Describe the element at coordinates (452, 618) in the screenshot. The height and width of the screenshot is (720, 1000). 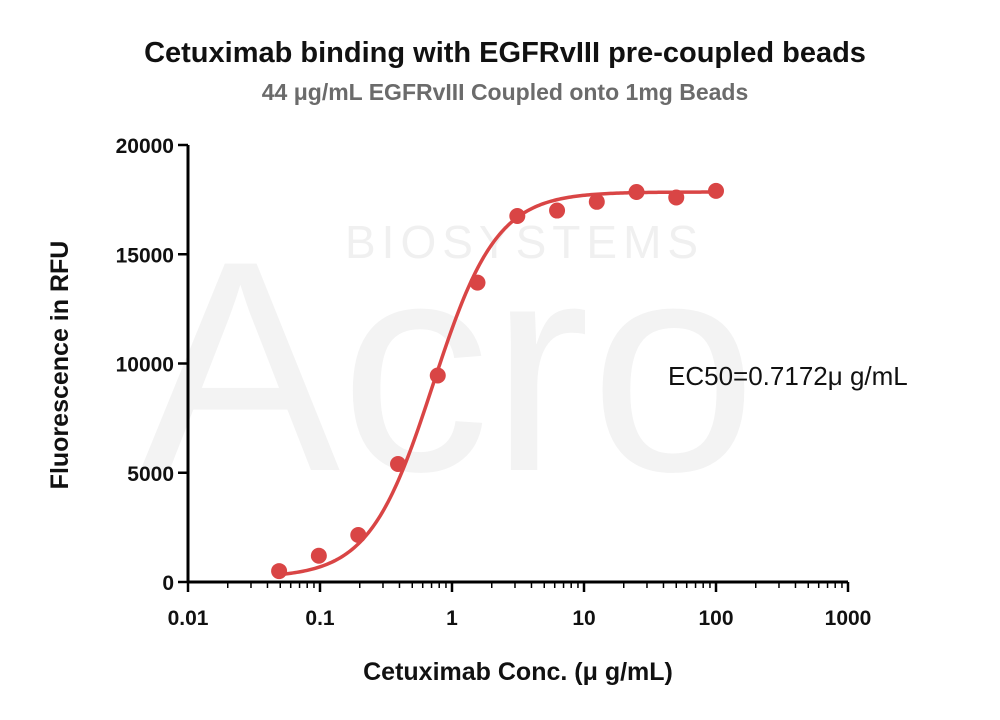
I see `x-tick-label: 1` at that location.